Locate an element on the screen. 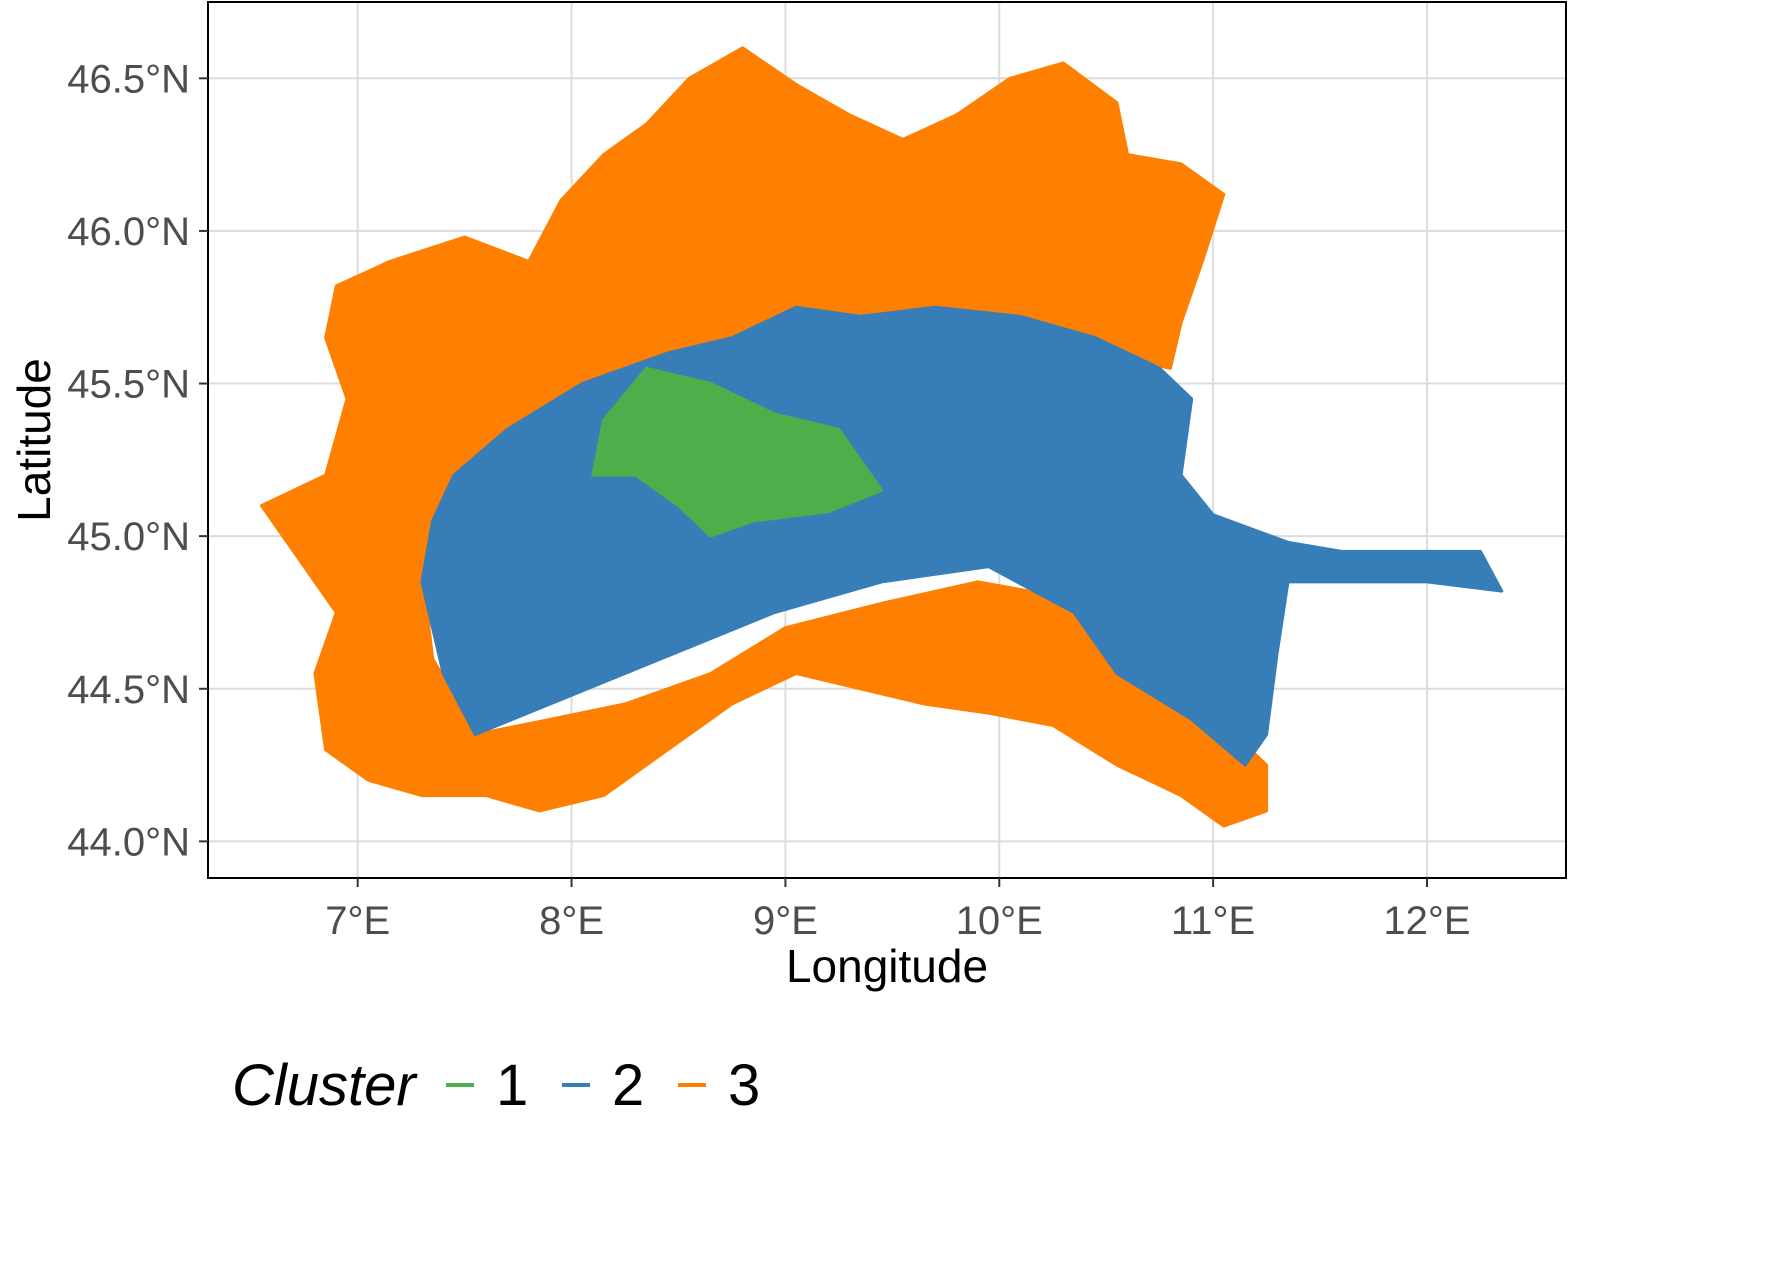 Image resolution: width=1771 pixels, height=1282 pixels. legend-label-2: 2 is located at coordinates (628, 1085).